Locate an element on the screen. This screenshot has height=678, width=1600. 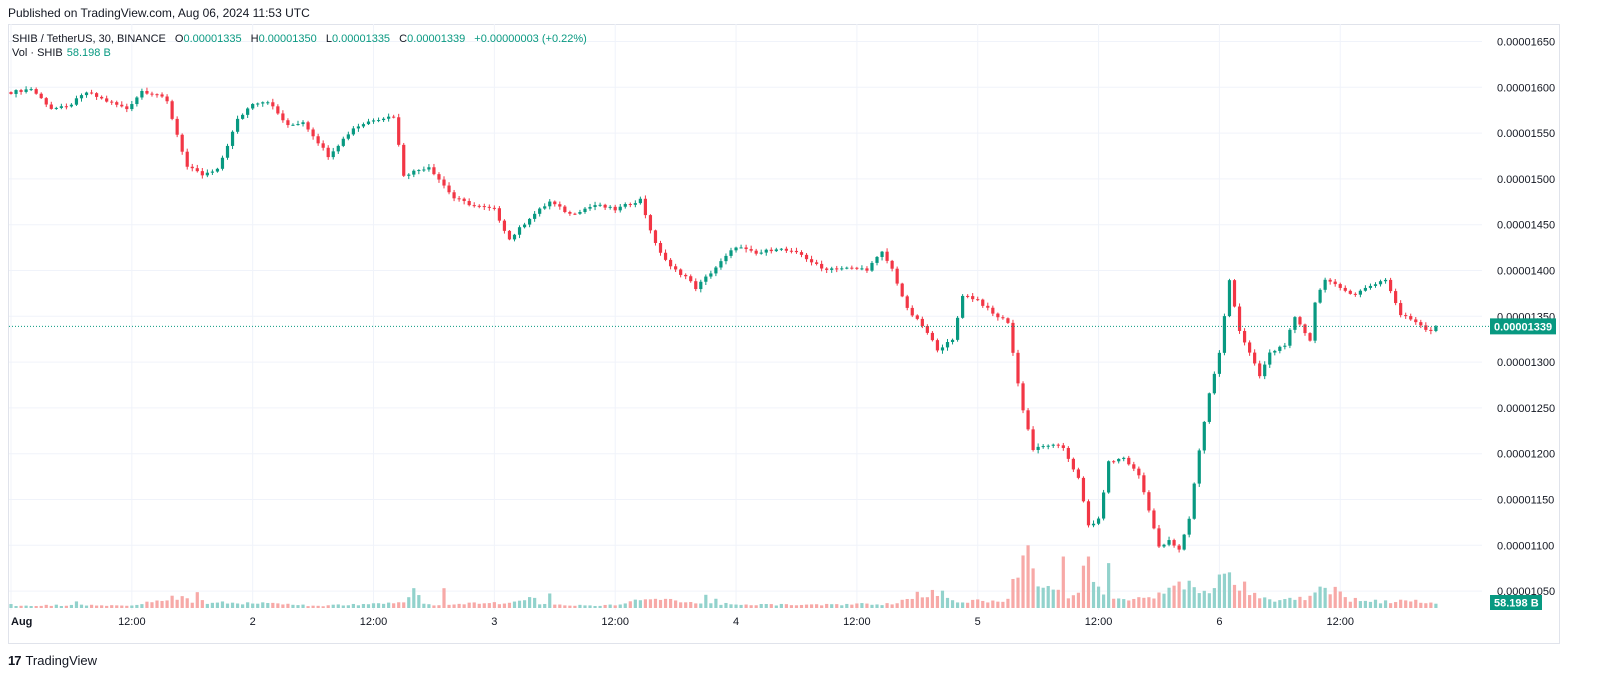
volume-legend: Vol · SHIB 58.198 B is located at coordinates (61, 53).